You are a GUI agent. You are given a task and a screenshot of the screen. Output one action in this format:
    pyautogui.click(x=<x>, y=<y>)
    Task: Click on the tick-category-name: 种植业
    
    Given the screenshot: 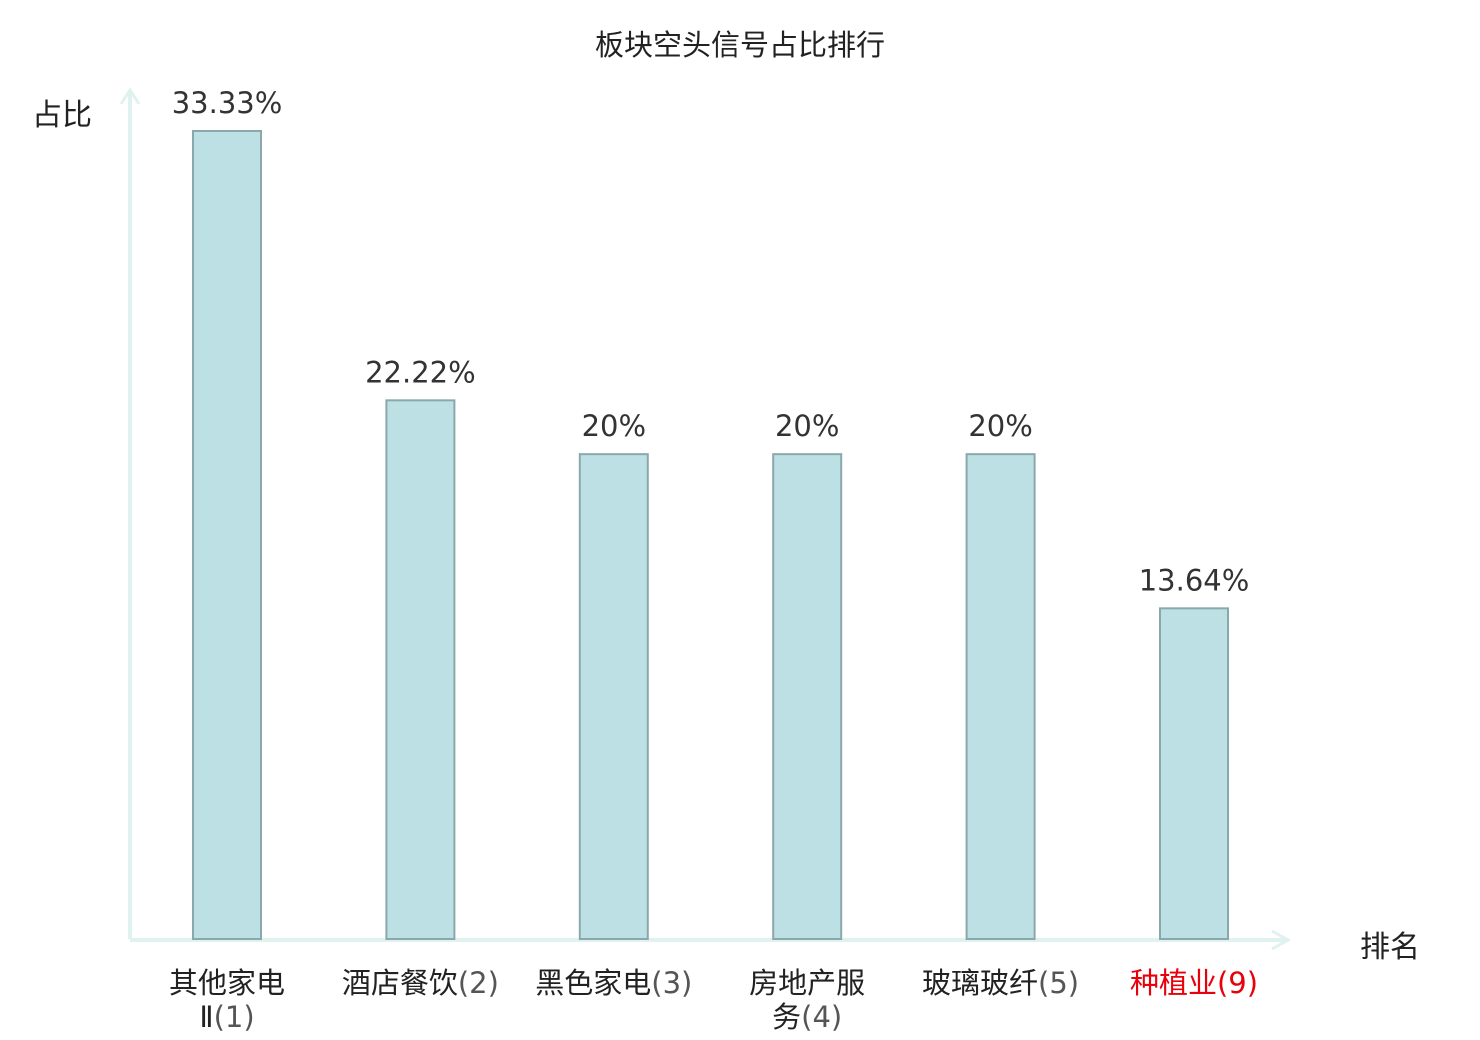 What is the action you would take?
    pyautogui.click(x=1173, y=983)
    